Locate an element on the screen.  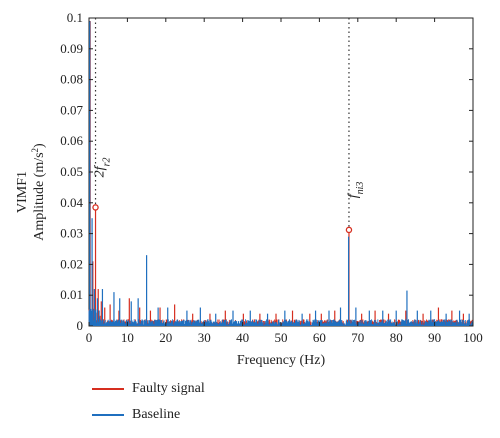
annotation-label-sub-0: r2 is located at coordinates (106, 162).